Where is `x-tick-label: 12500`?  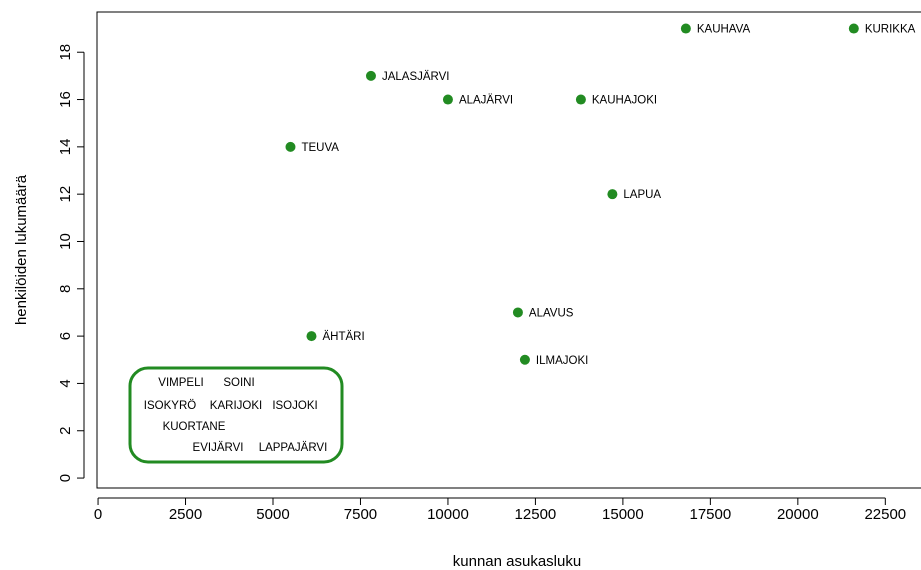
x-tick-label: 12500 is located at coordinates (536, 514).